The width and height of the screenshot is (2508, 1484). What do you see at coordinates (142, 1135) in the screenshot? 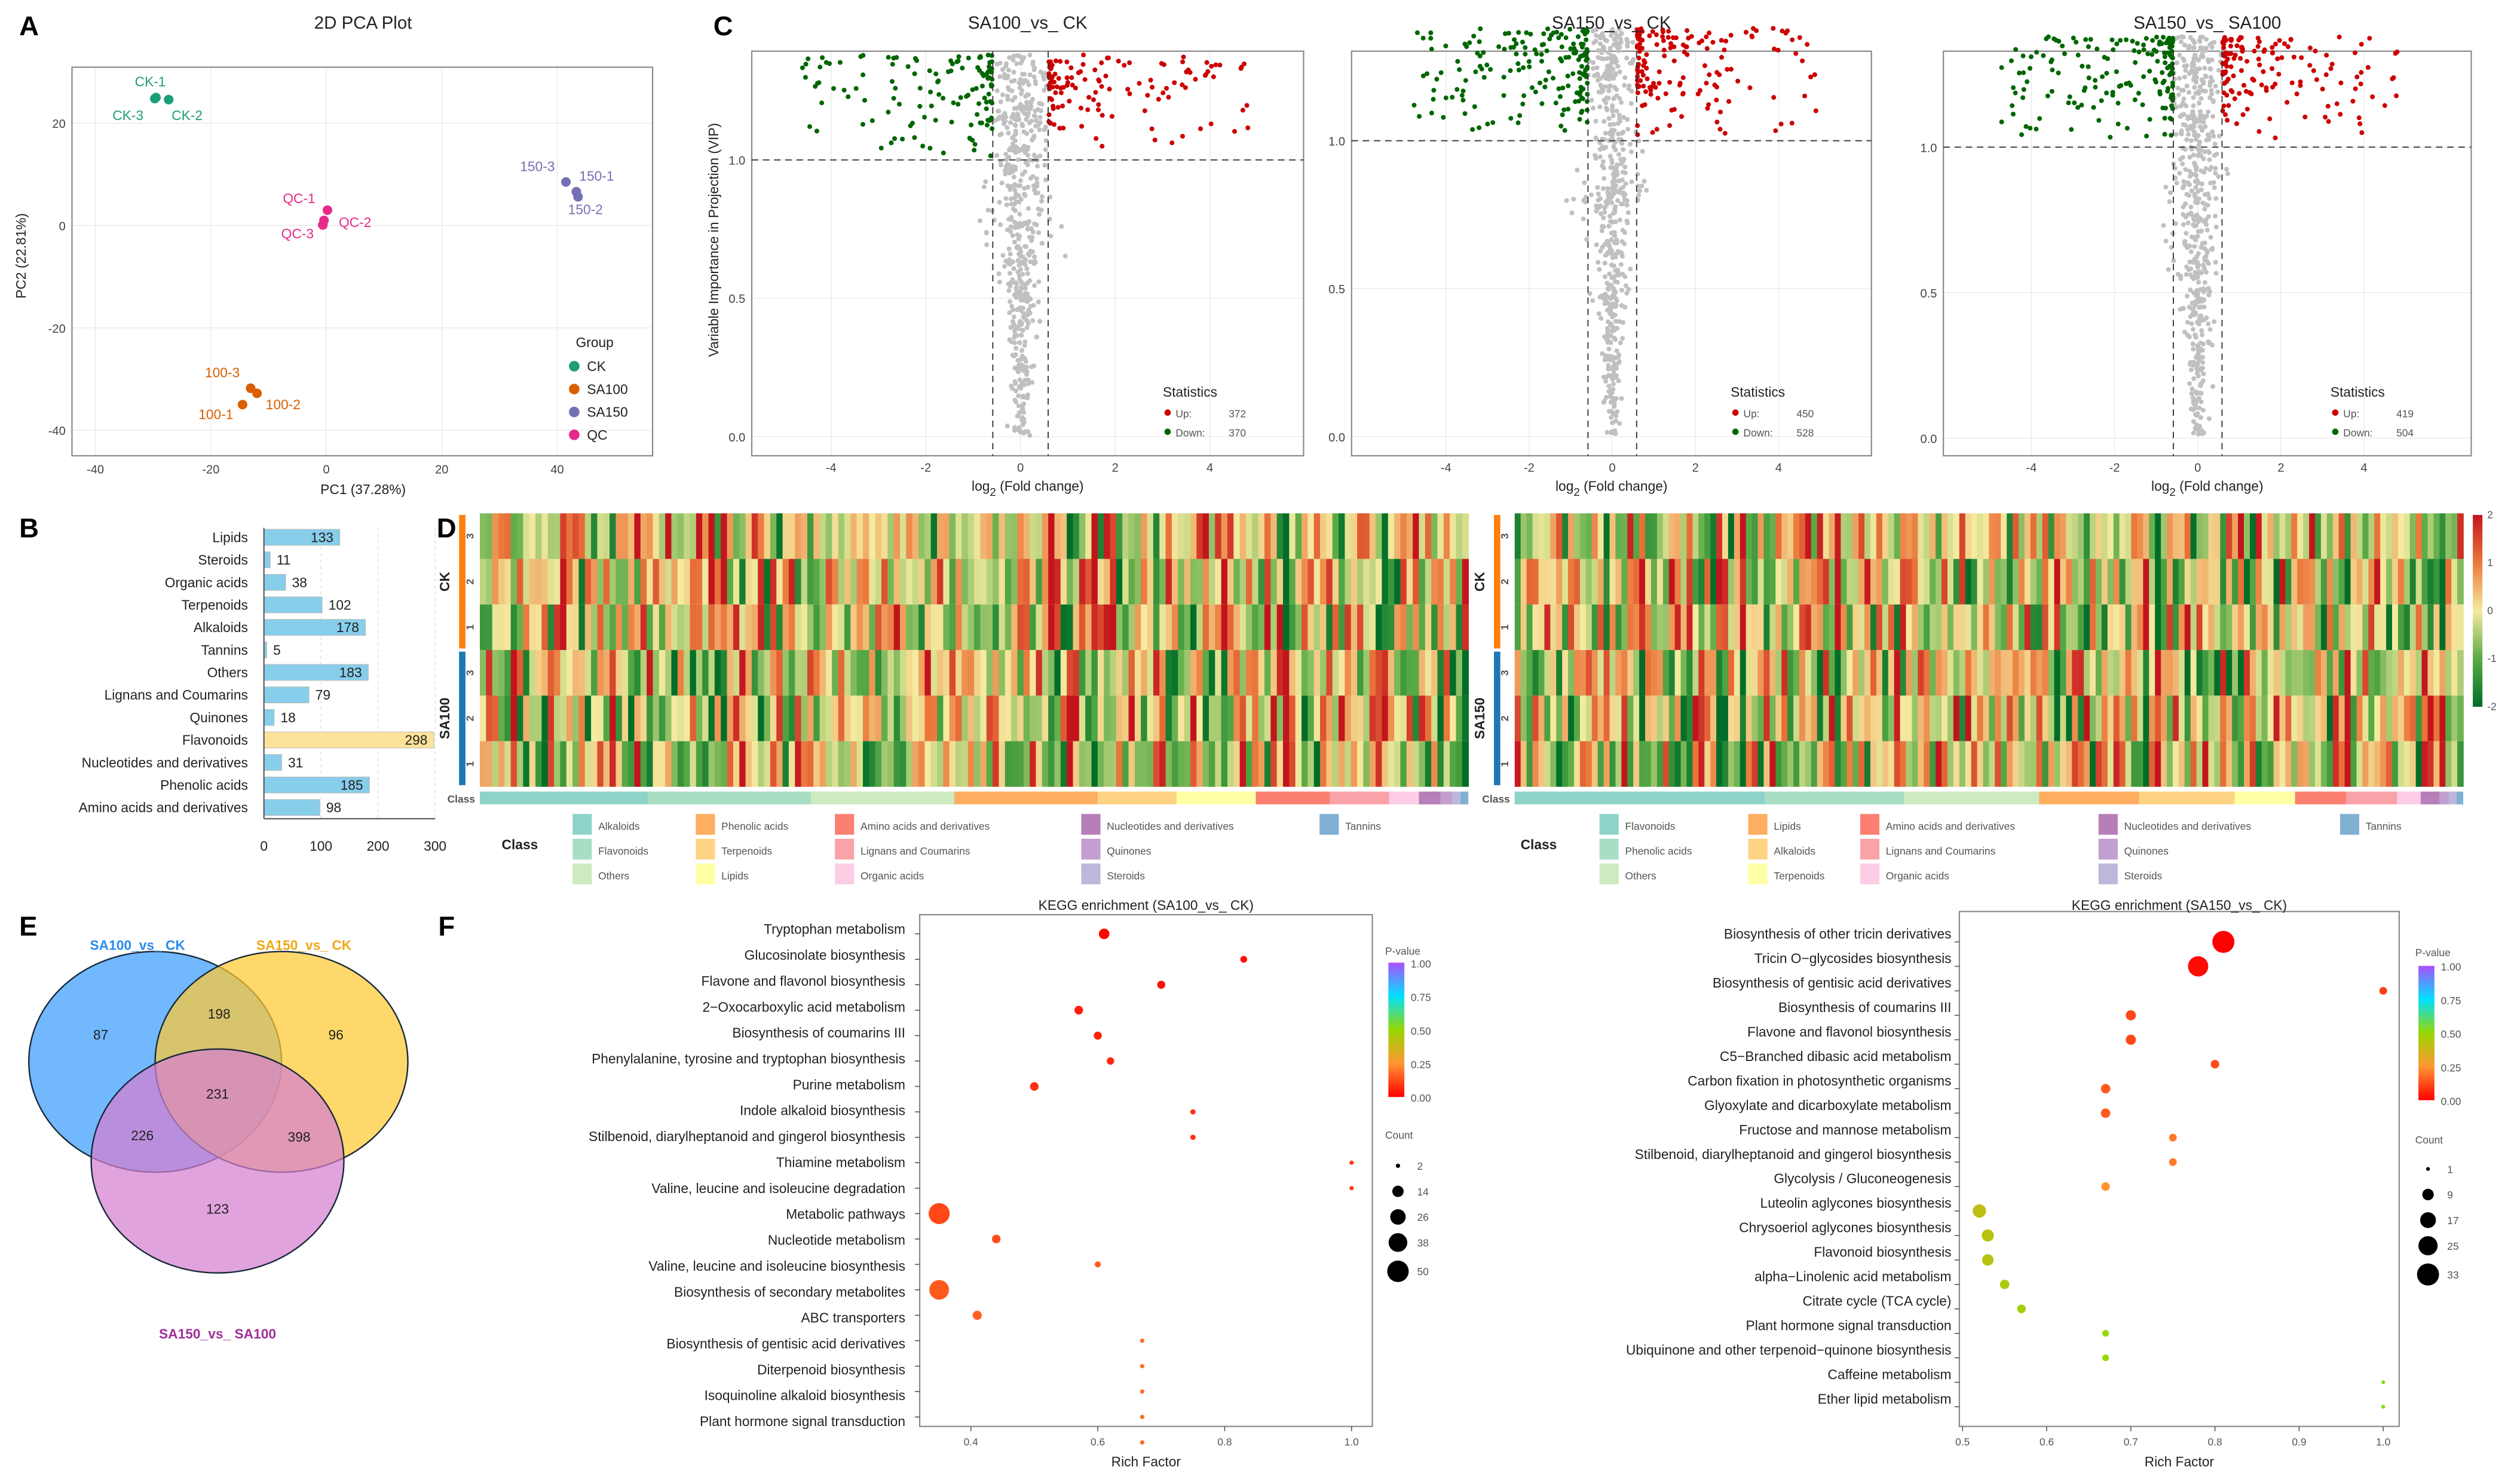
I see `venn-count: 226` at bounding box center [142, 1135].